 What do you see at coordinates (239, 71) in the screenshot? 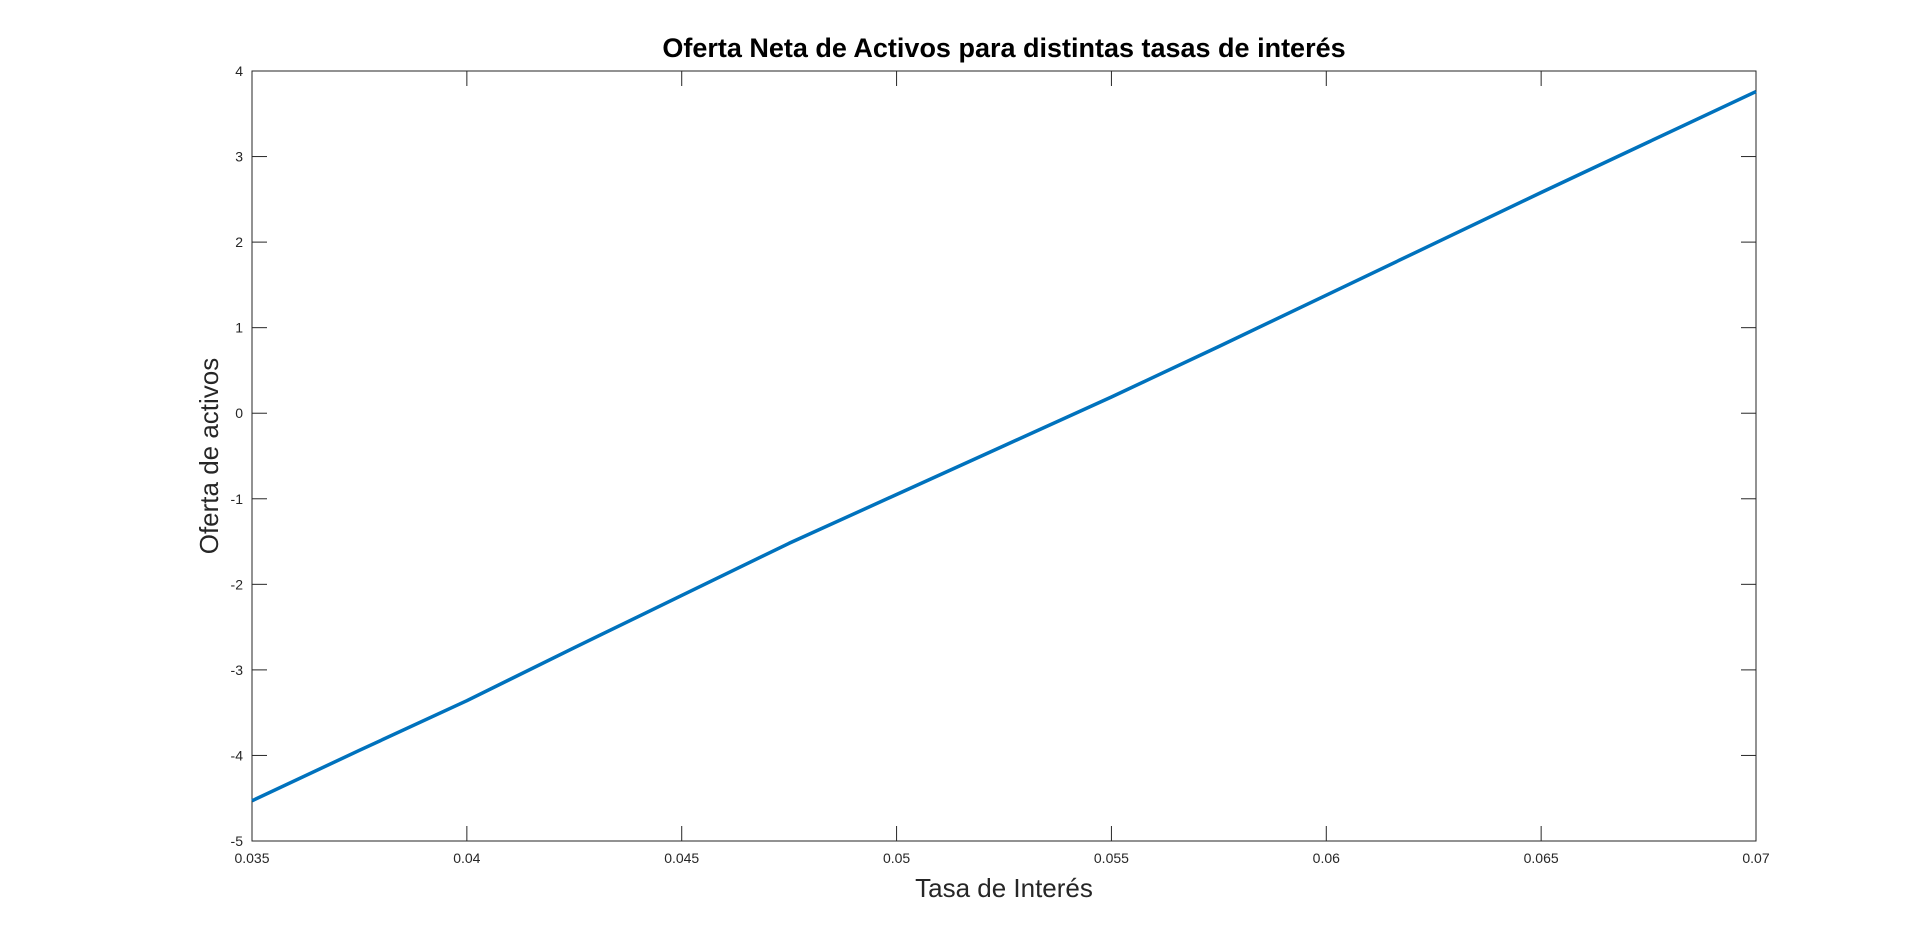
I see `y-tick-label: 4` at bounding box center [239, 71].